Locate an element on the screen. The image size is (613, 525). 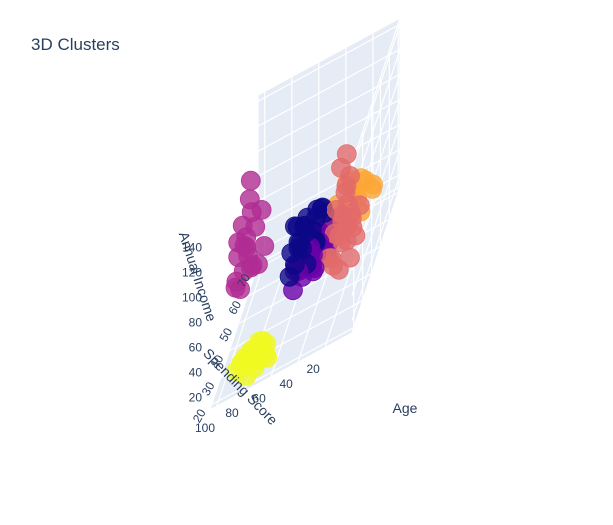
z-tick-label: 80 is located at coordinates (196, 322).